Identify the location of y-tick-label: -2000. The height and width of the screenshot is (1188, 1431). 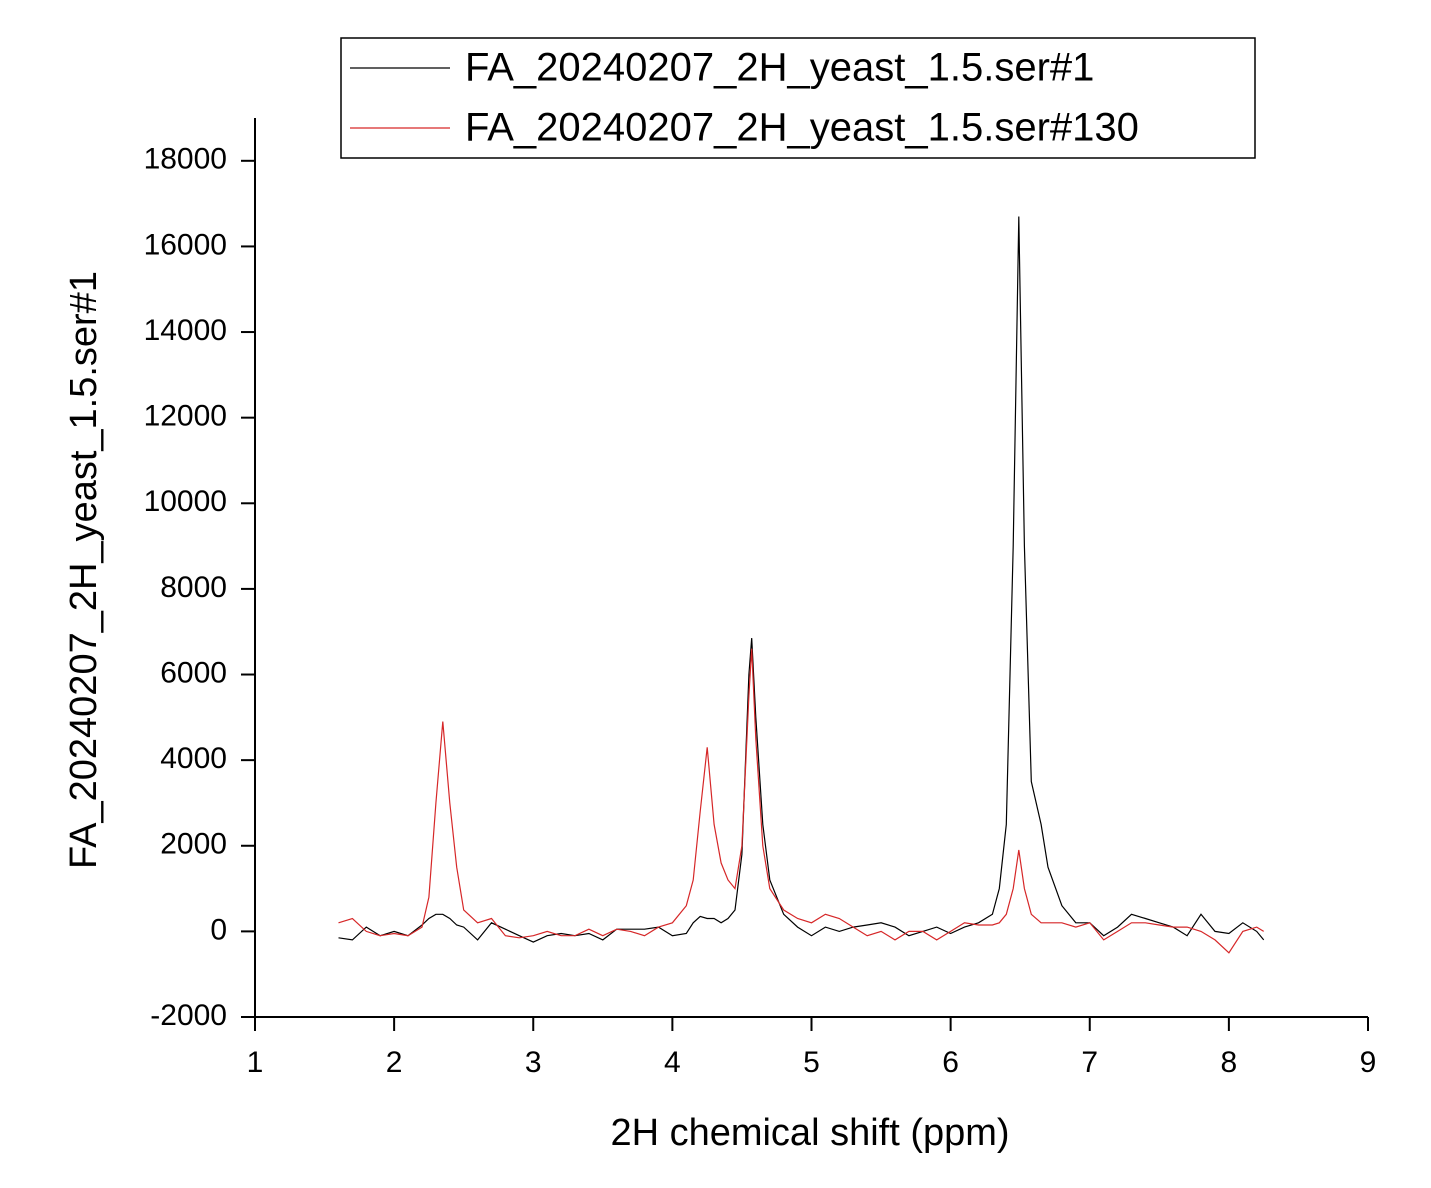
(188, 1015).